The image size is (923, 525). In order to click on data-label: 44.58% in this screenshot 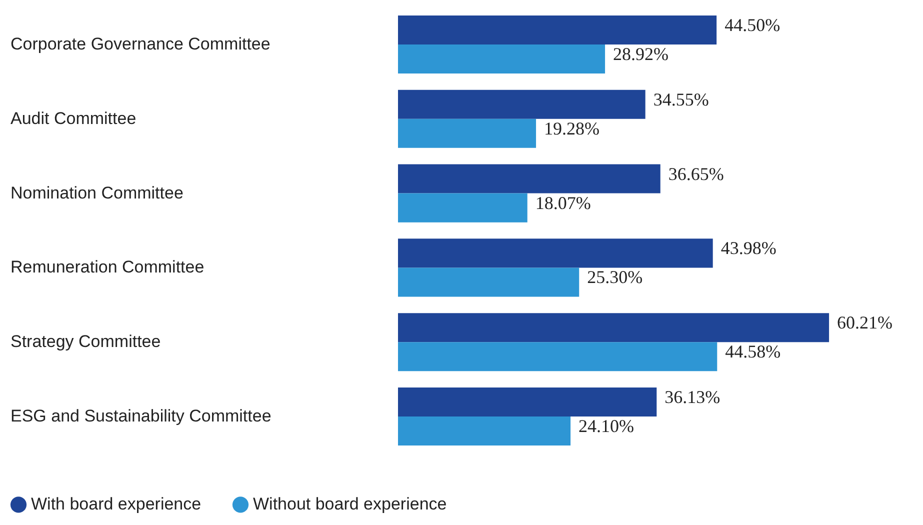, I will do `click(753, 352)`.